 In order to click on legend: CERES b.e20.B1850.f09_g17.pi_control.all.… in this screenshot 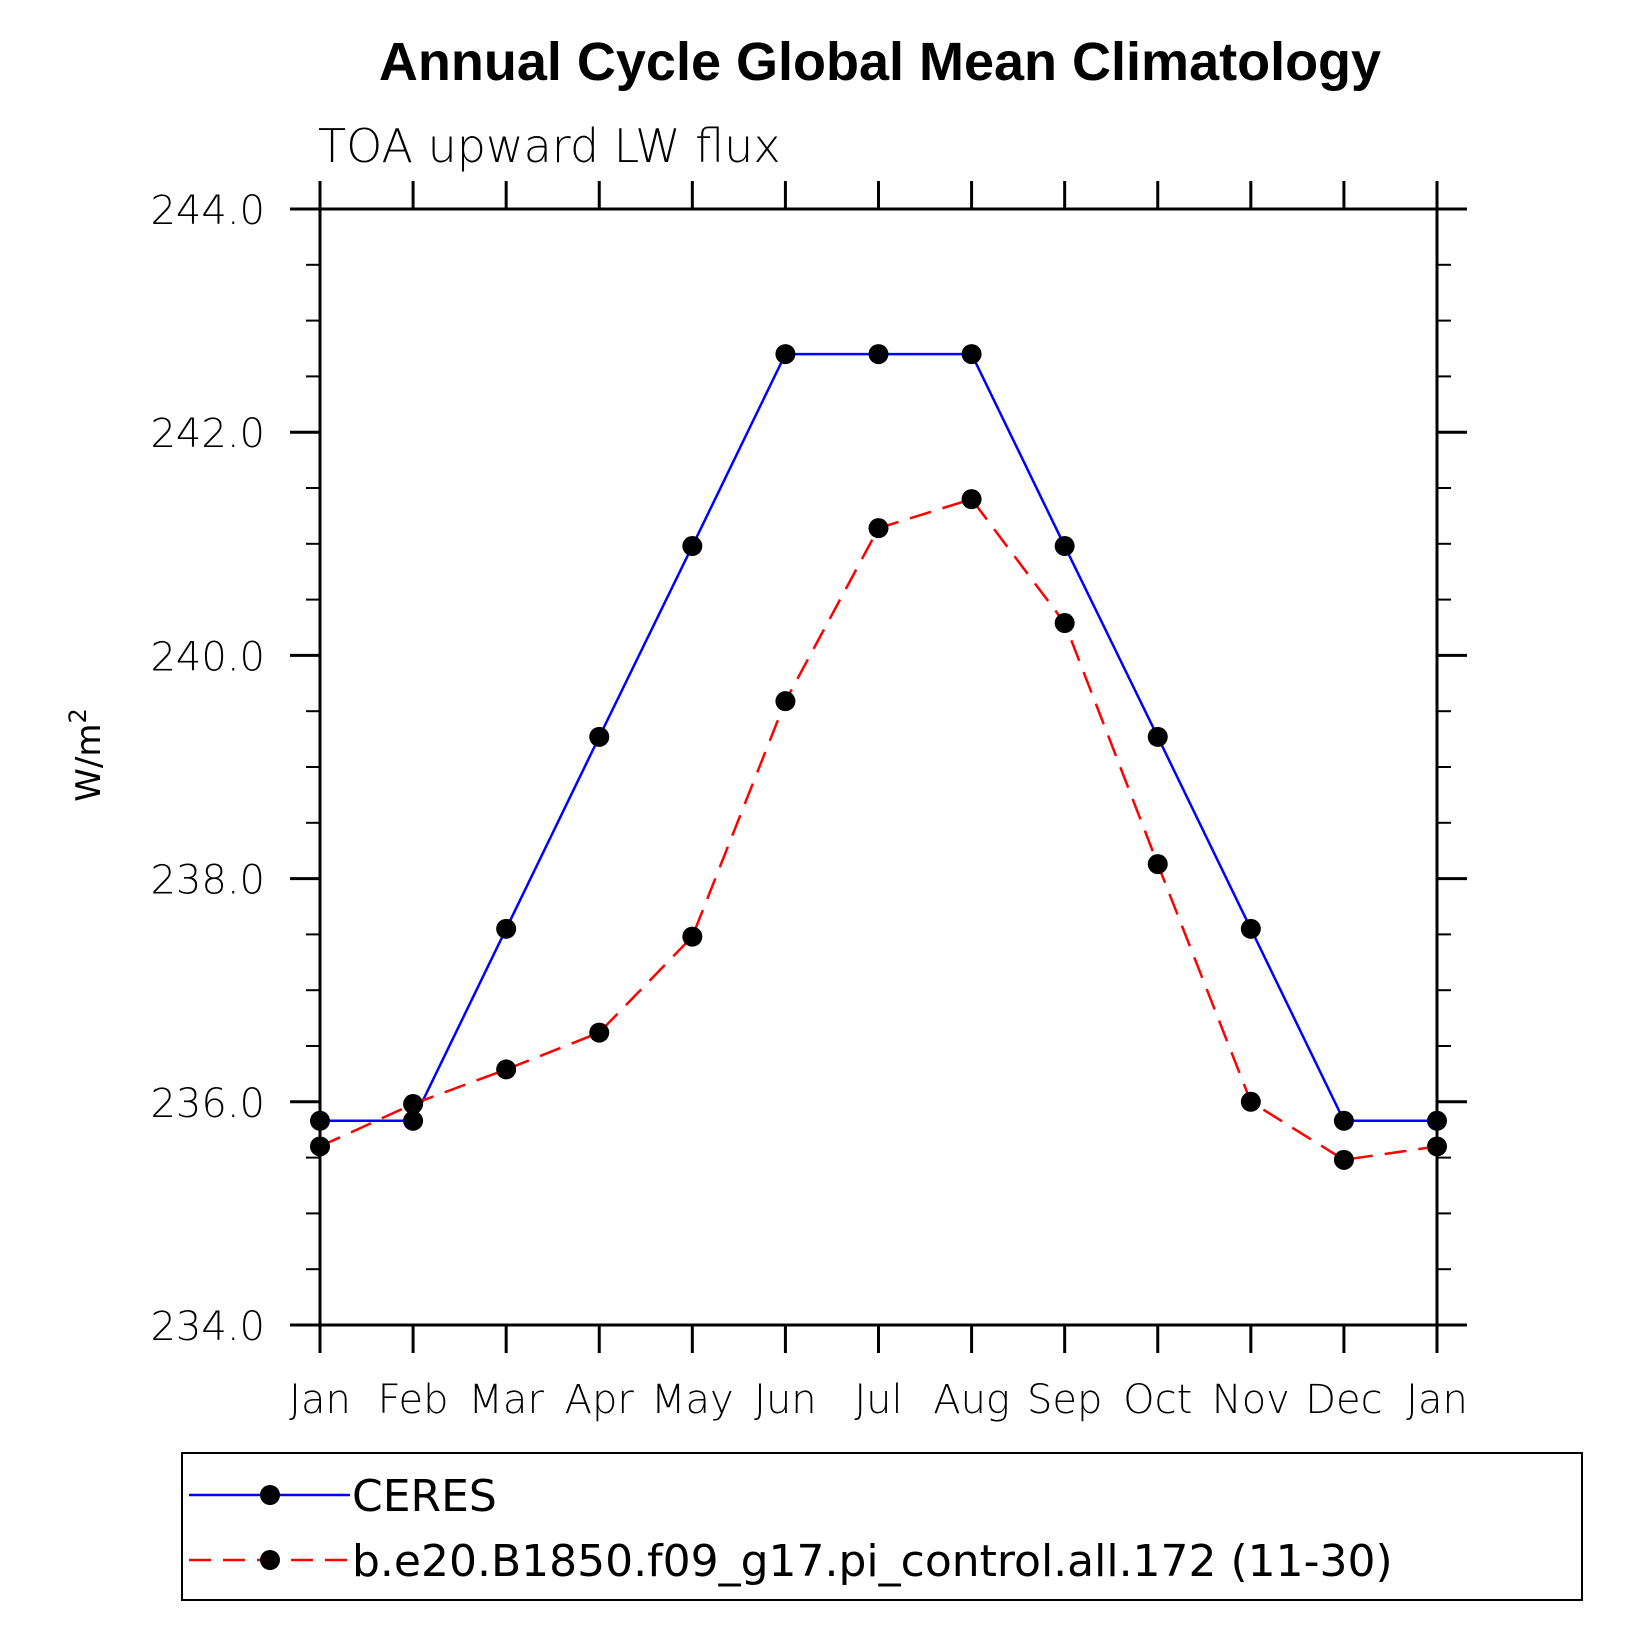, I will do `click(882, 1526)`.